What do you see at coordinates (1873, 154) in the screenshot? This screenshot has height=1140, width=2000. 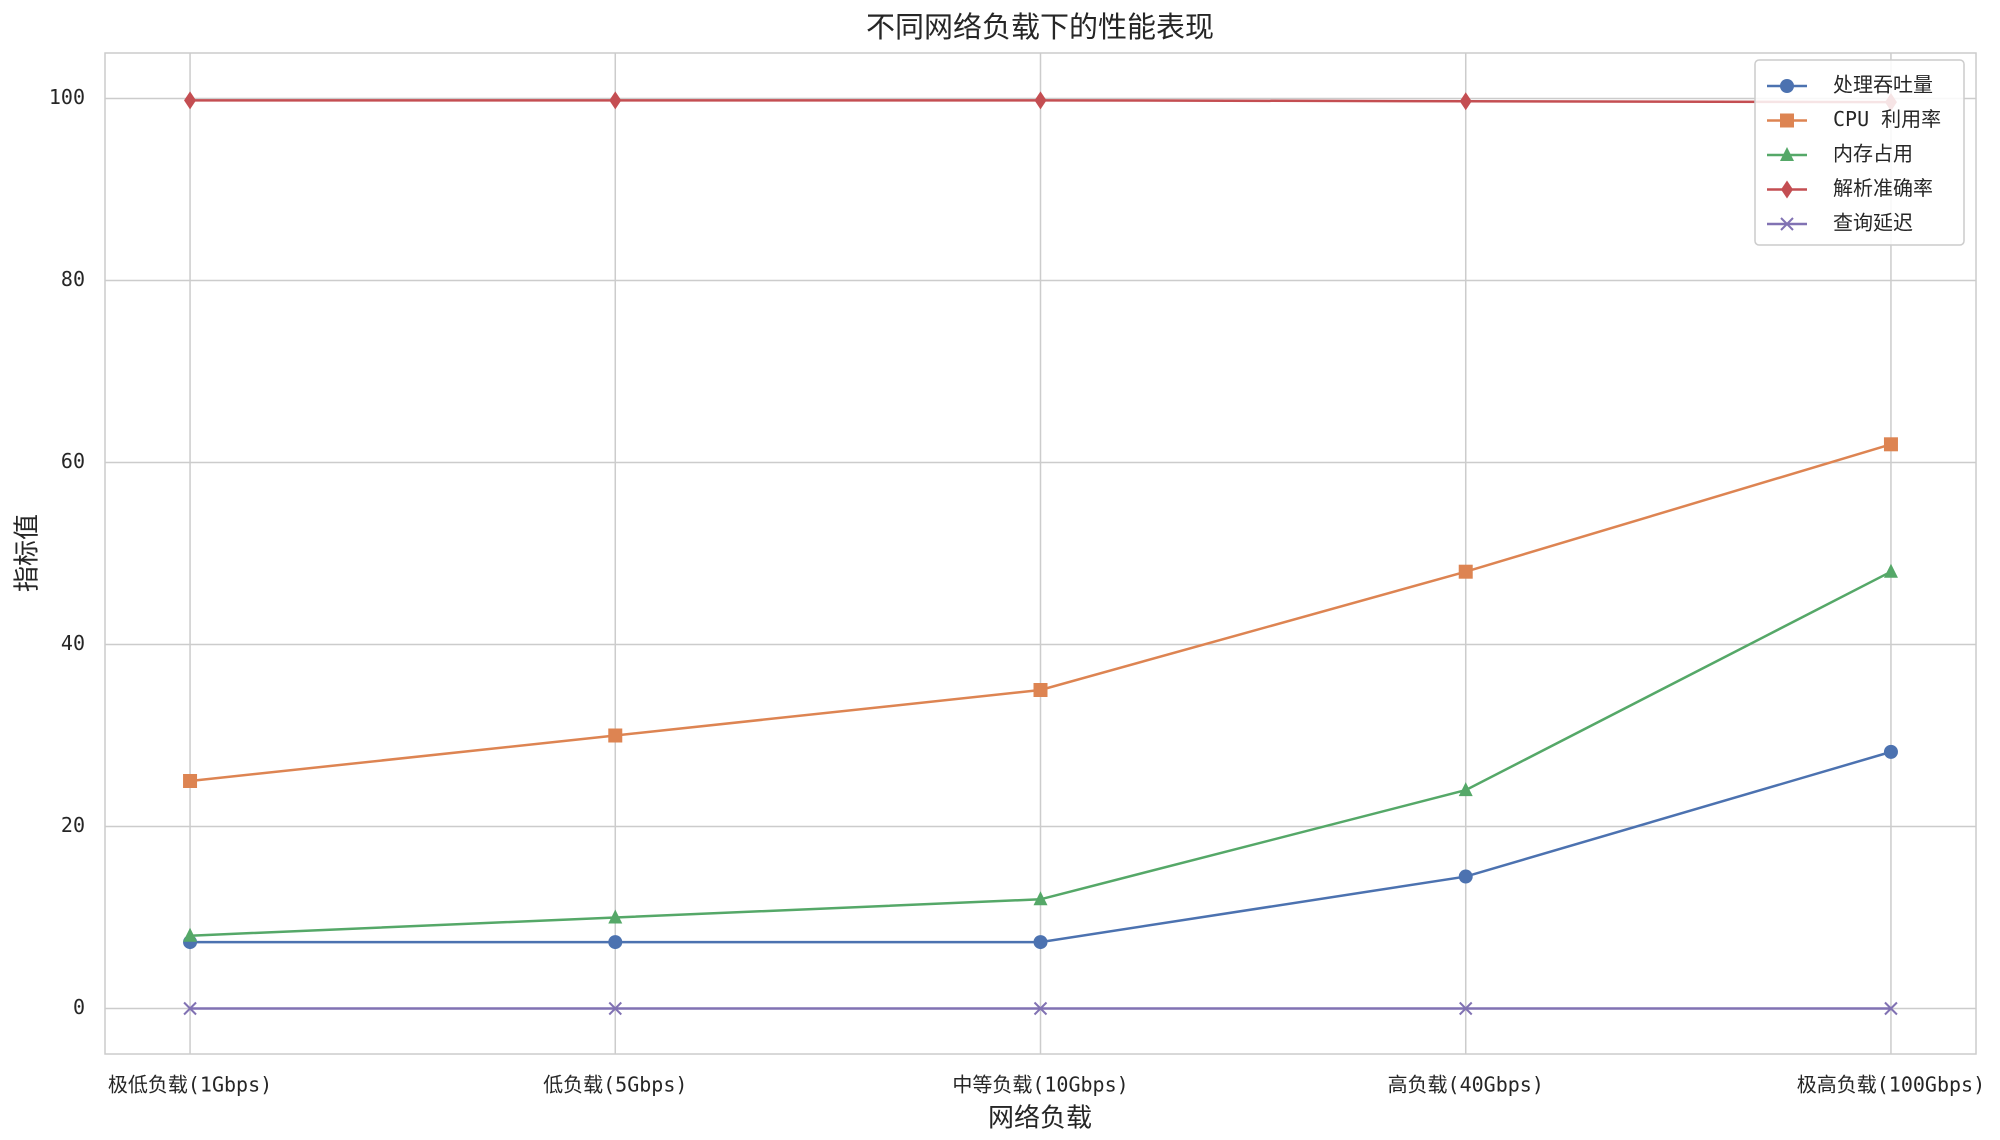 I see `legend-label: 内存占用` at bounding box center [1873, 154].